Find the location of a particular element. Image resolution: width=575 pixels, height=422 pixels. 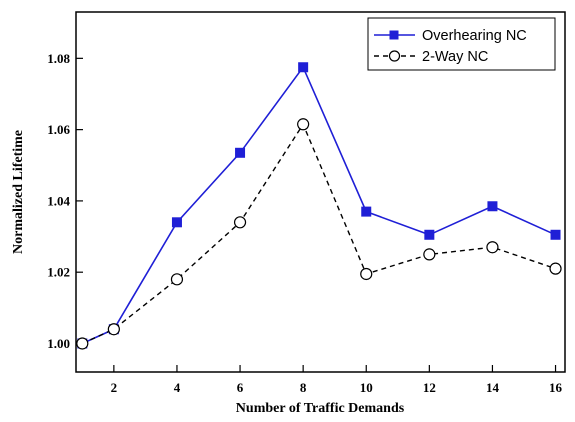

legend-label-overhearing: Overhearing NC is located at coordinates (474, 36).